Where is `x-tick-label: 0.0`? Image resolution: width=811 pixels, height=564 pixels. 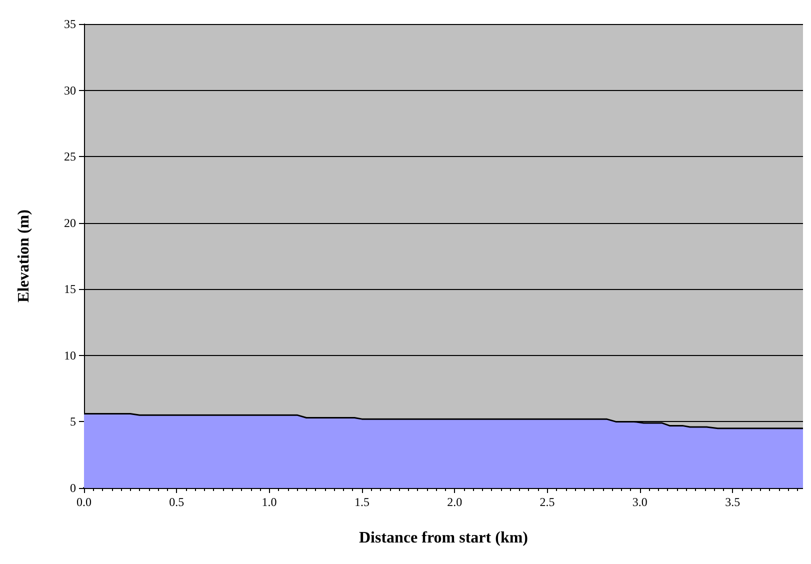
x-tick-label: 0.0 is located at coordinates (84, 502).